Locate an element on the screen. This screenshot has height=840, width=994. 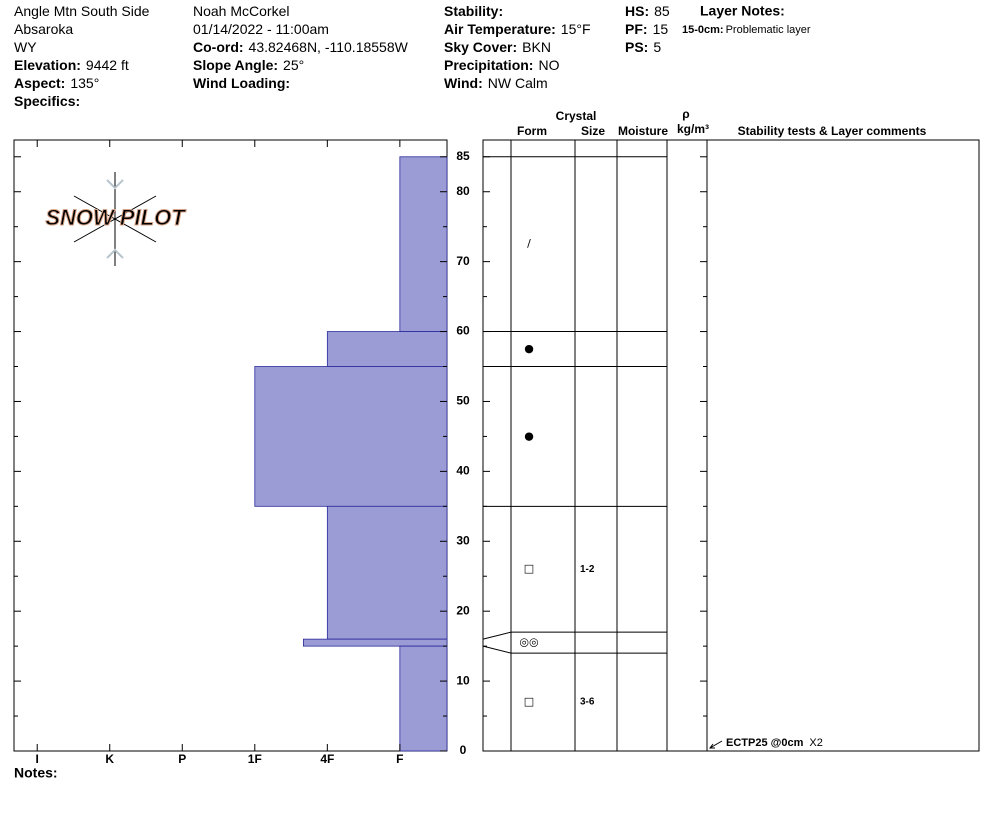
test-result: ECTP25 @0cm is located at coordinates (765, 743).